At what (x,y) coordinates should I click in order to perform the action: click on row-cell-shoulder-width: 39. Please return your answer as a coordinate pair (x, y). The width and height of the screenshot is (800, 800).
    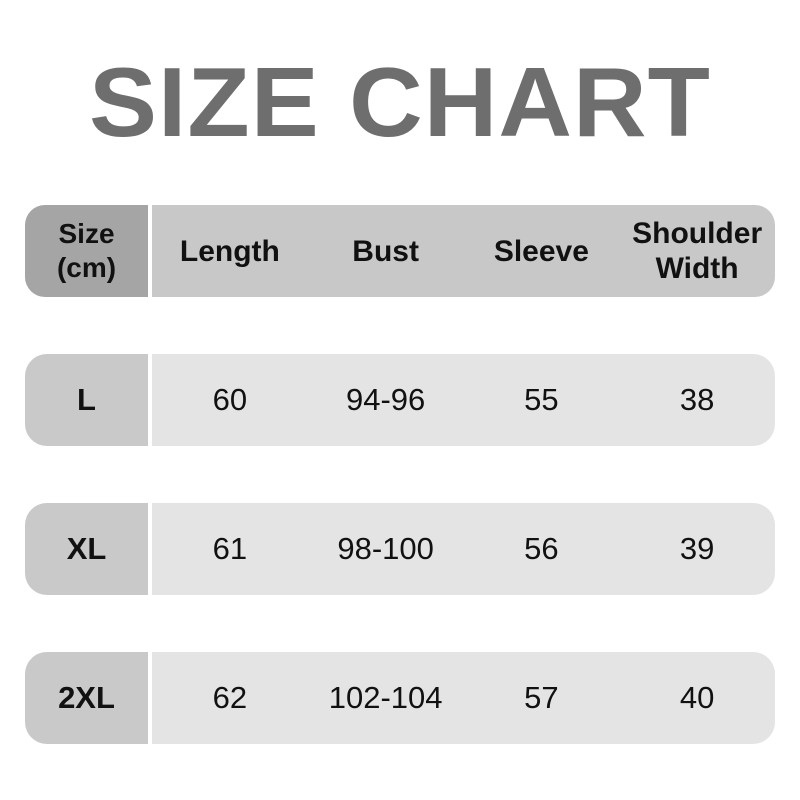
    Looking at the image, I should click on (697, 549).